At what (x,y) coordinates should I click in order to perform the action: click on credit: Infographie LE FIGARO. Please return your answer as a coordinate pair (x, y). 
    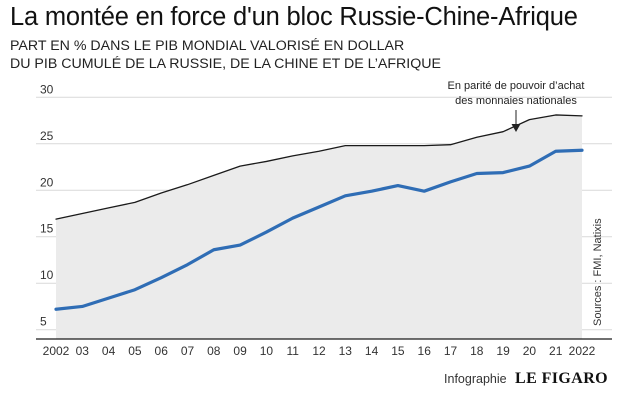
    Looking at the image, I should click on (526, 379).